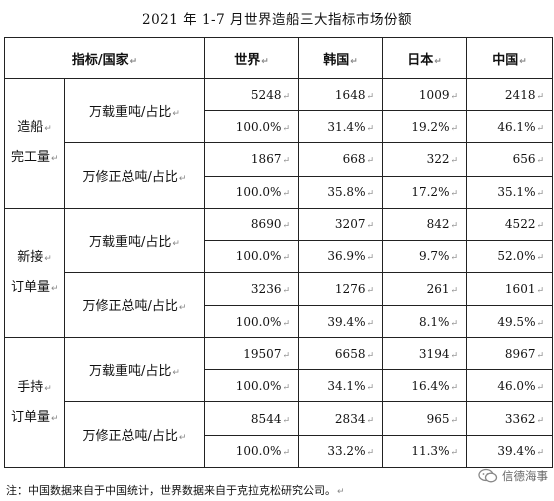 Image resolution: width=554 pixels, height=501 pixels. I want to click on header-row: 指标/国家↵ 世界↵ 韩国↵ 日本↵ 中国↵, so click(278, 58).